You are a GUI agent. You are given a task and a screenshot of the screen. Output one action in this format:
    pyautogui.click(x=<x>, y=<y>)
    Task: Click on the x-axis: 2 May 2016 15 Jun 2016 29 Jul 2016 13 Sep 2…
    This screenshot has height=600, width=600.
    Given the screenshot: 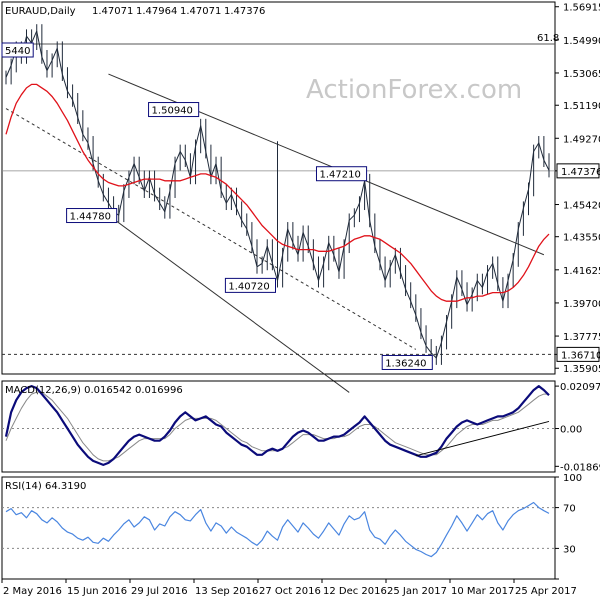 What is the action you would take?
    pyautogui.click(x=289, y=588)
    